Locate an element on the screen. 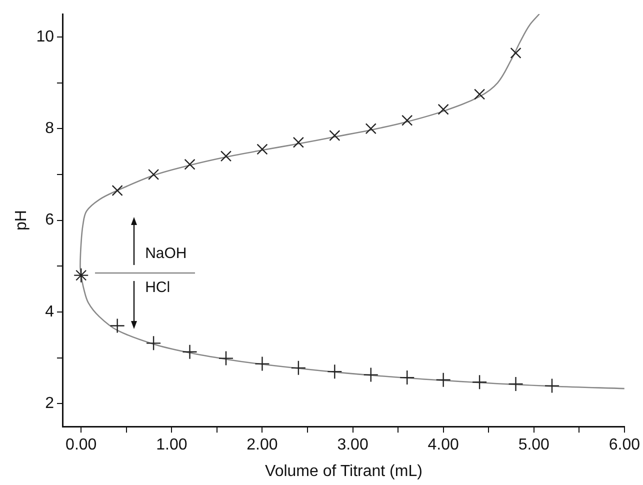 Image resolution: width=643 pixels, height=485 pixels. y-tick-label: 6 is located at coordinates (49, 220).